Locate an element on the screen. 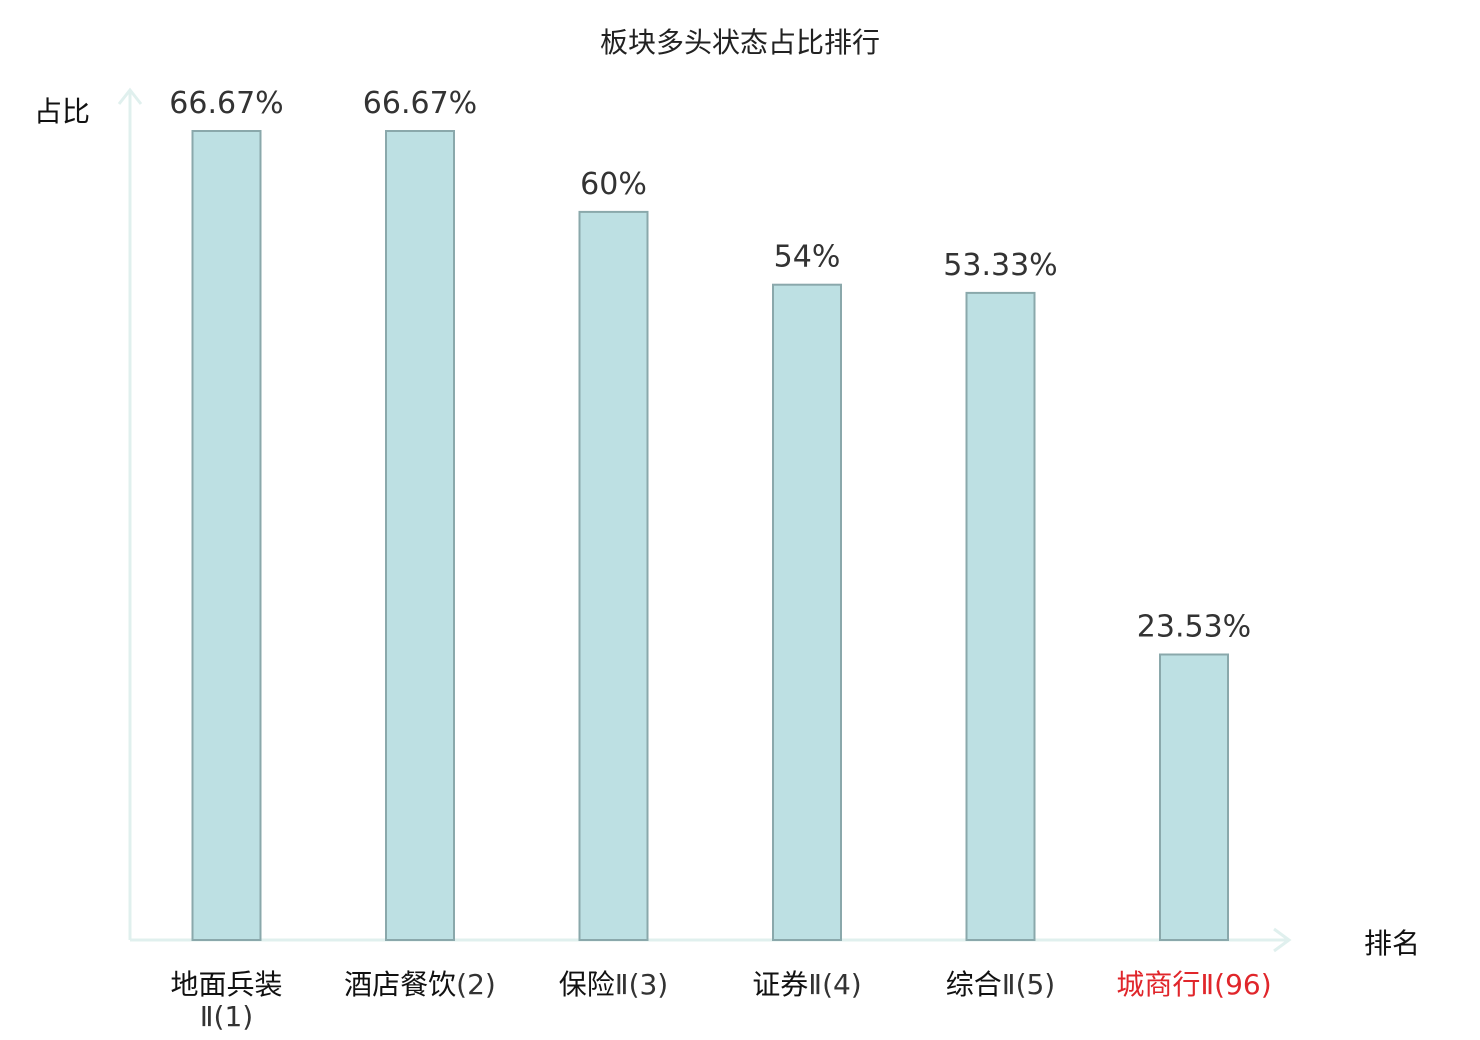 This screenshot has height=1040, width=1480. category-name: 地面兵装 is located at coordinates (226, 984).